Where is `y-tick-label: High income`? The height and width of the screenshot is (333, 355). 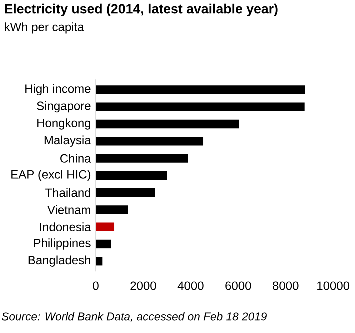
y-tick-label: High income is located at coordinates (58, 90).